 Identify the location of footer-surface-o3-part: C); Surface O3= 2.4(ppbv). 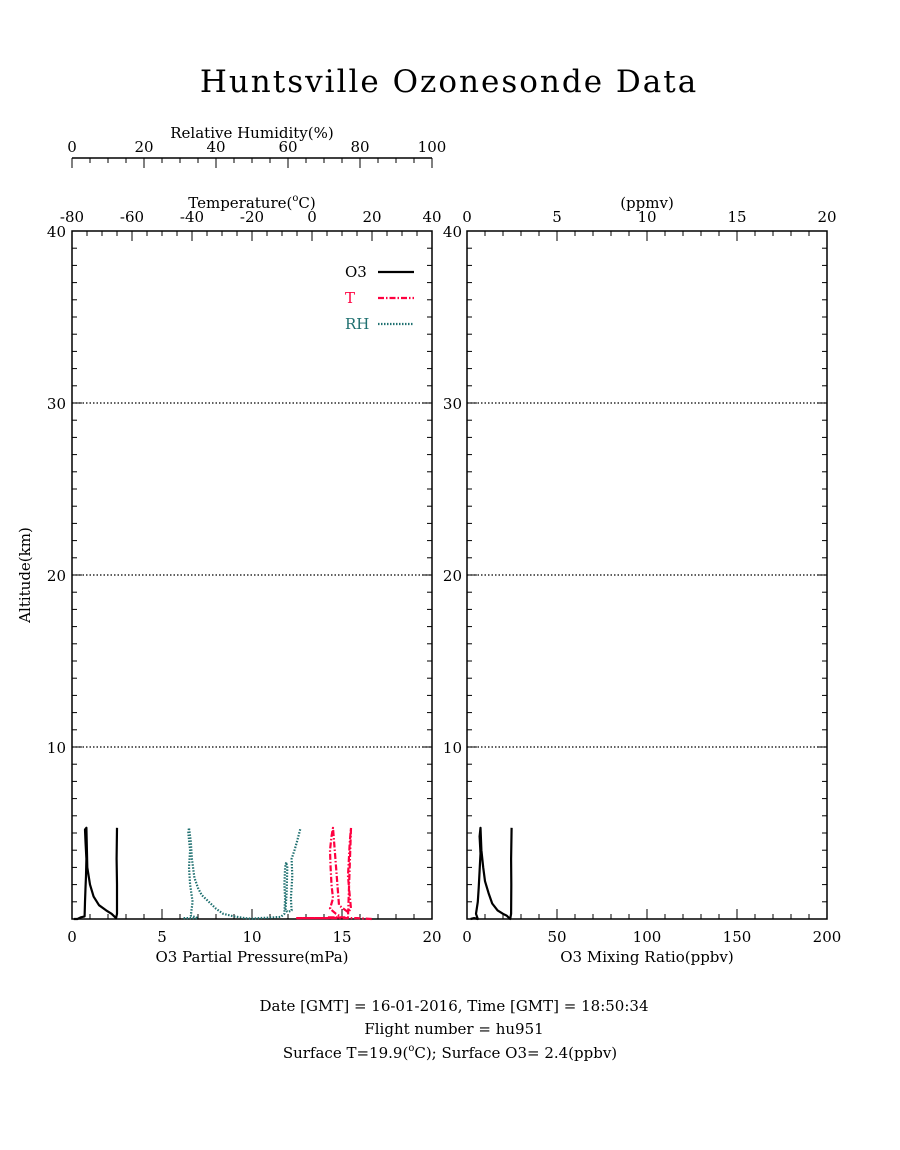
(515, 1053).